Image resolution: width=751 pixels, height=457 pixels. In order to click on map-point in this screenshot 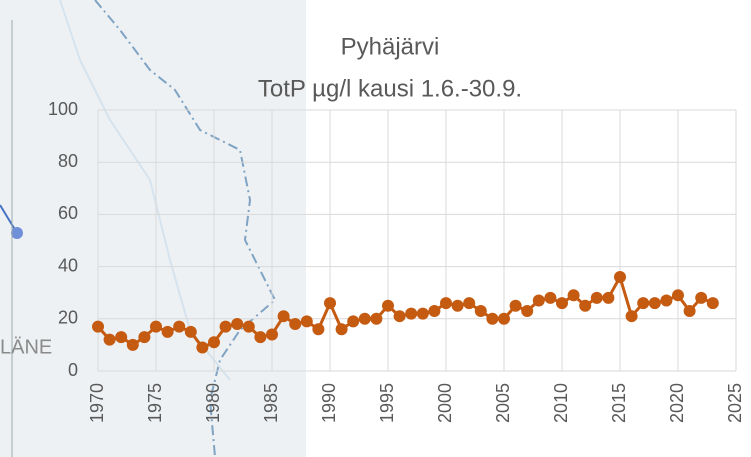, I will do `click(17, 233)`.